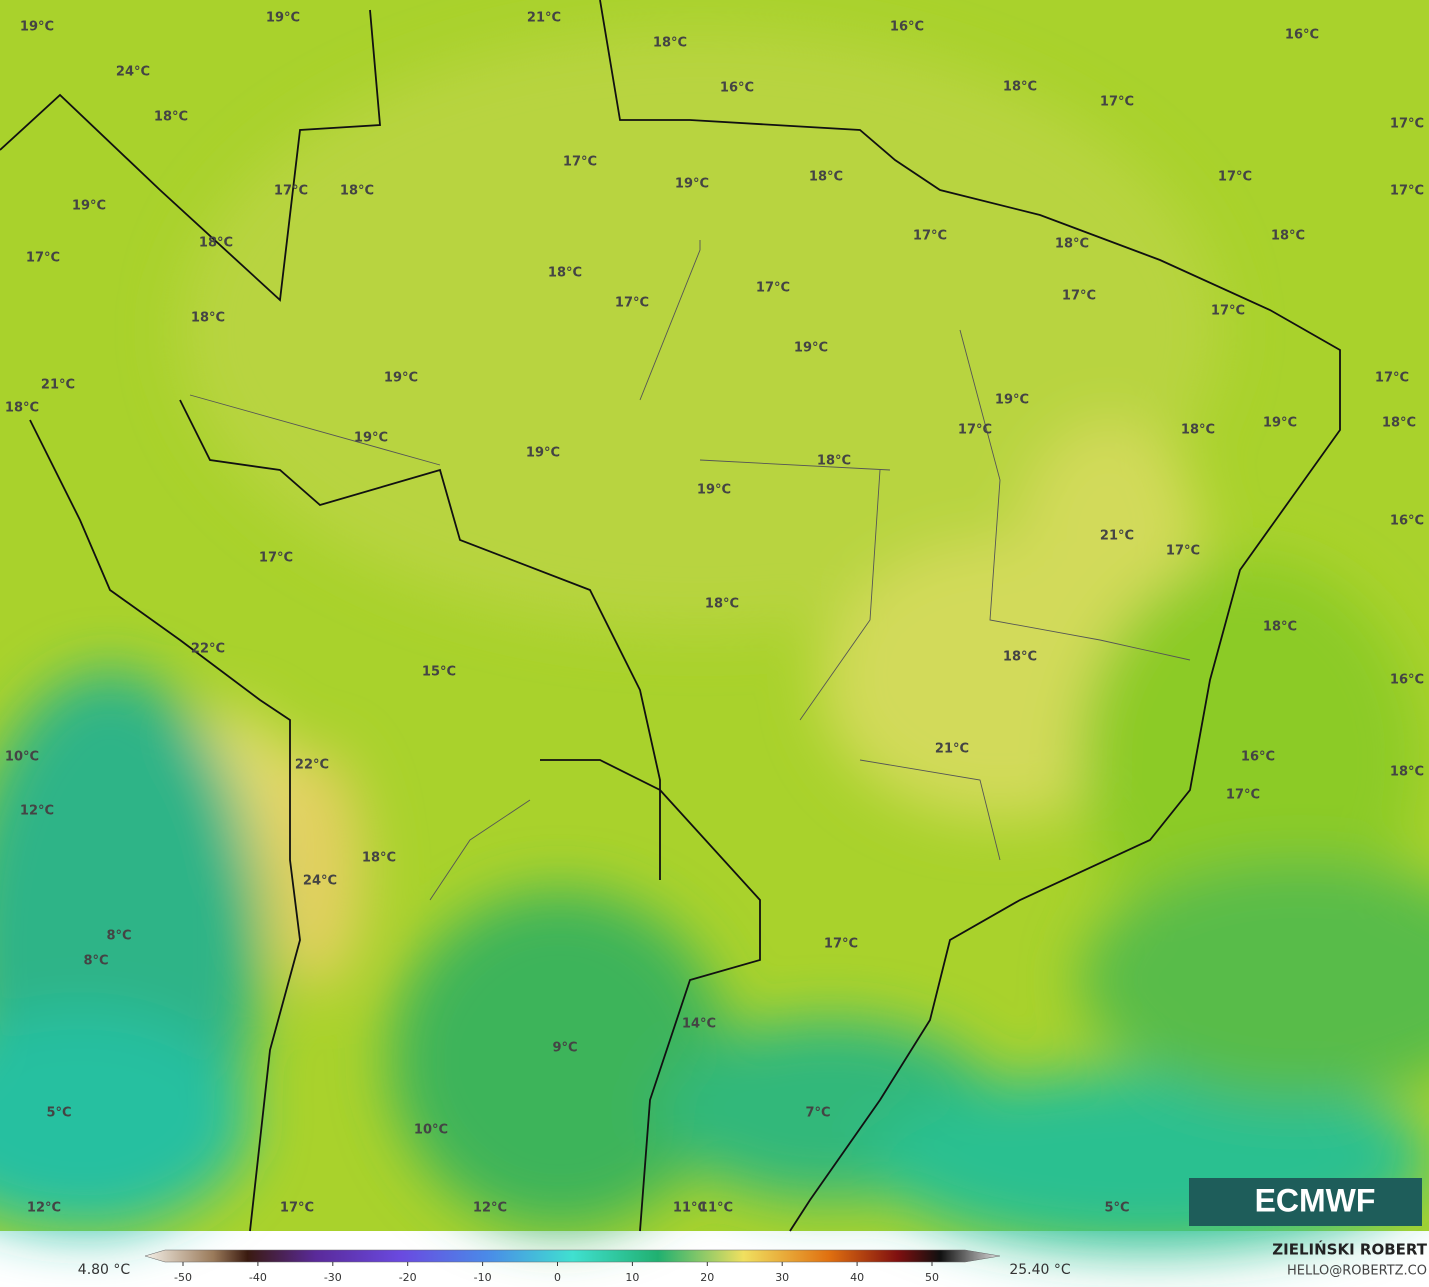 This screenshot has height=1287, width=1429. What do you see at coordinates (258, 1277) in the screenshot?
I see `colorbar-tick-label: -40` at bounding box center [258, 1277].